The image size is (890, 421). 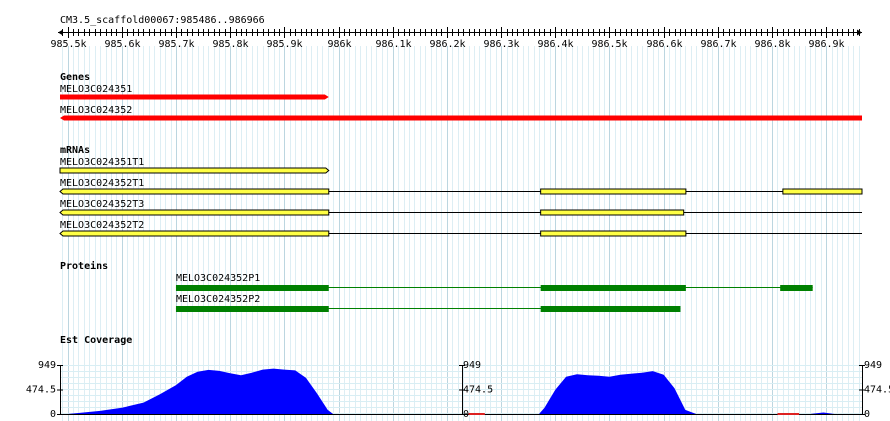 I want to click on ruler-tick-label: 986.2k, so click(x=447, y=44).